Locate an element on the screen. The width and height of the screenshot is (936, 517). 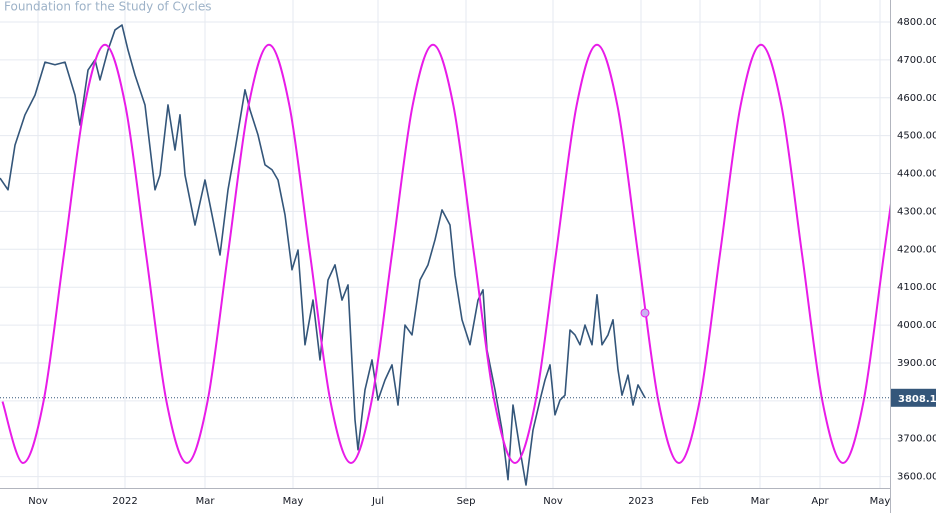
y-tick-label: 4300.00 is located at coordinates (916, 211).